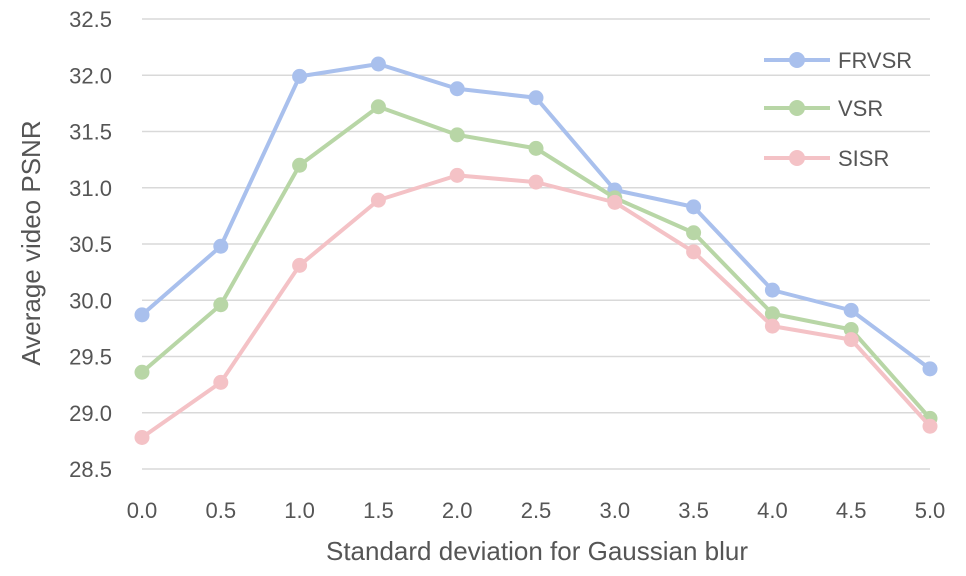 This screenshot has width=966, height=576. I want to click on legend: FRVSR VSR SISR, so click(838, 109).